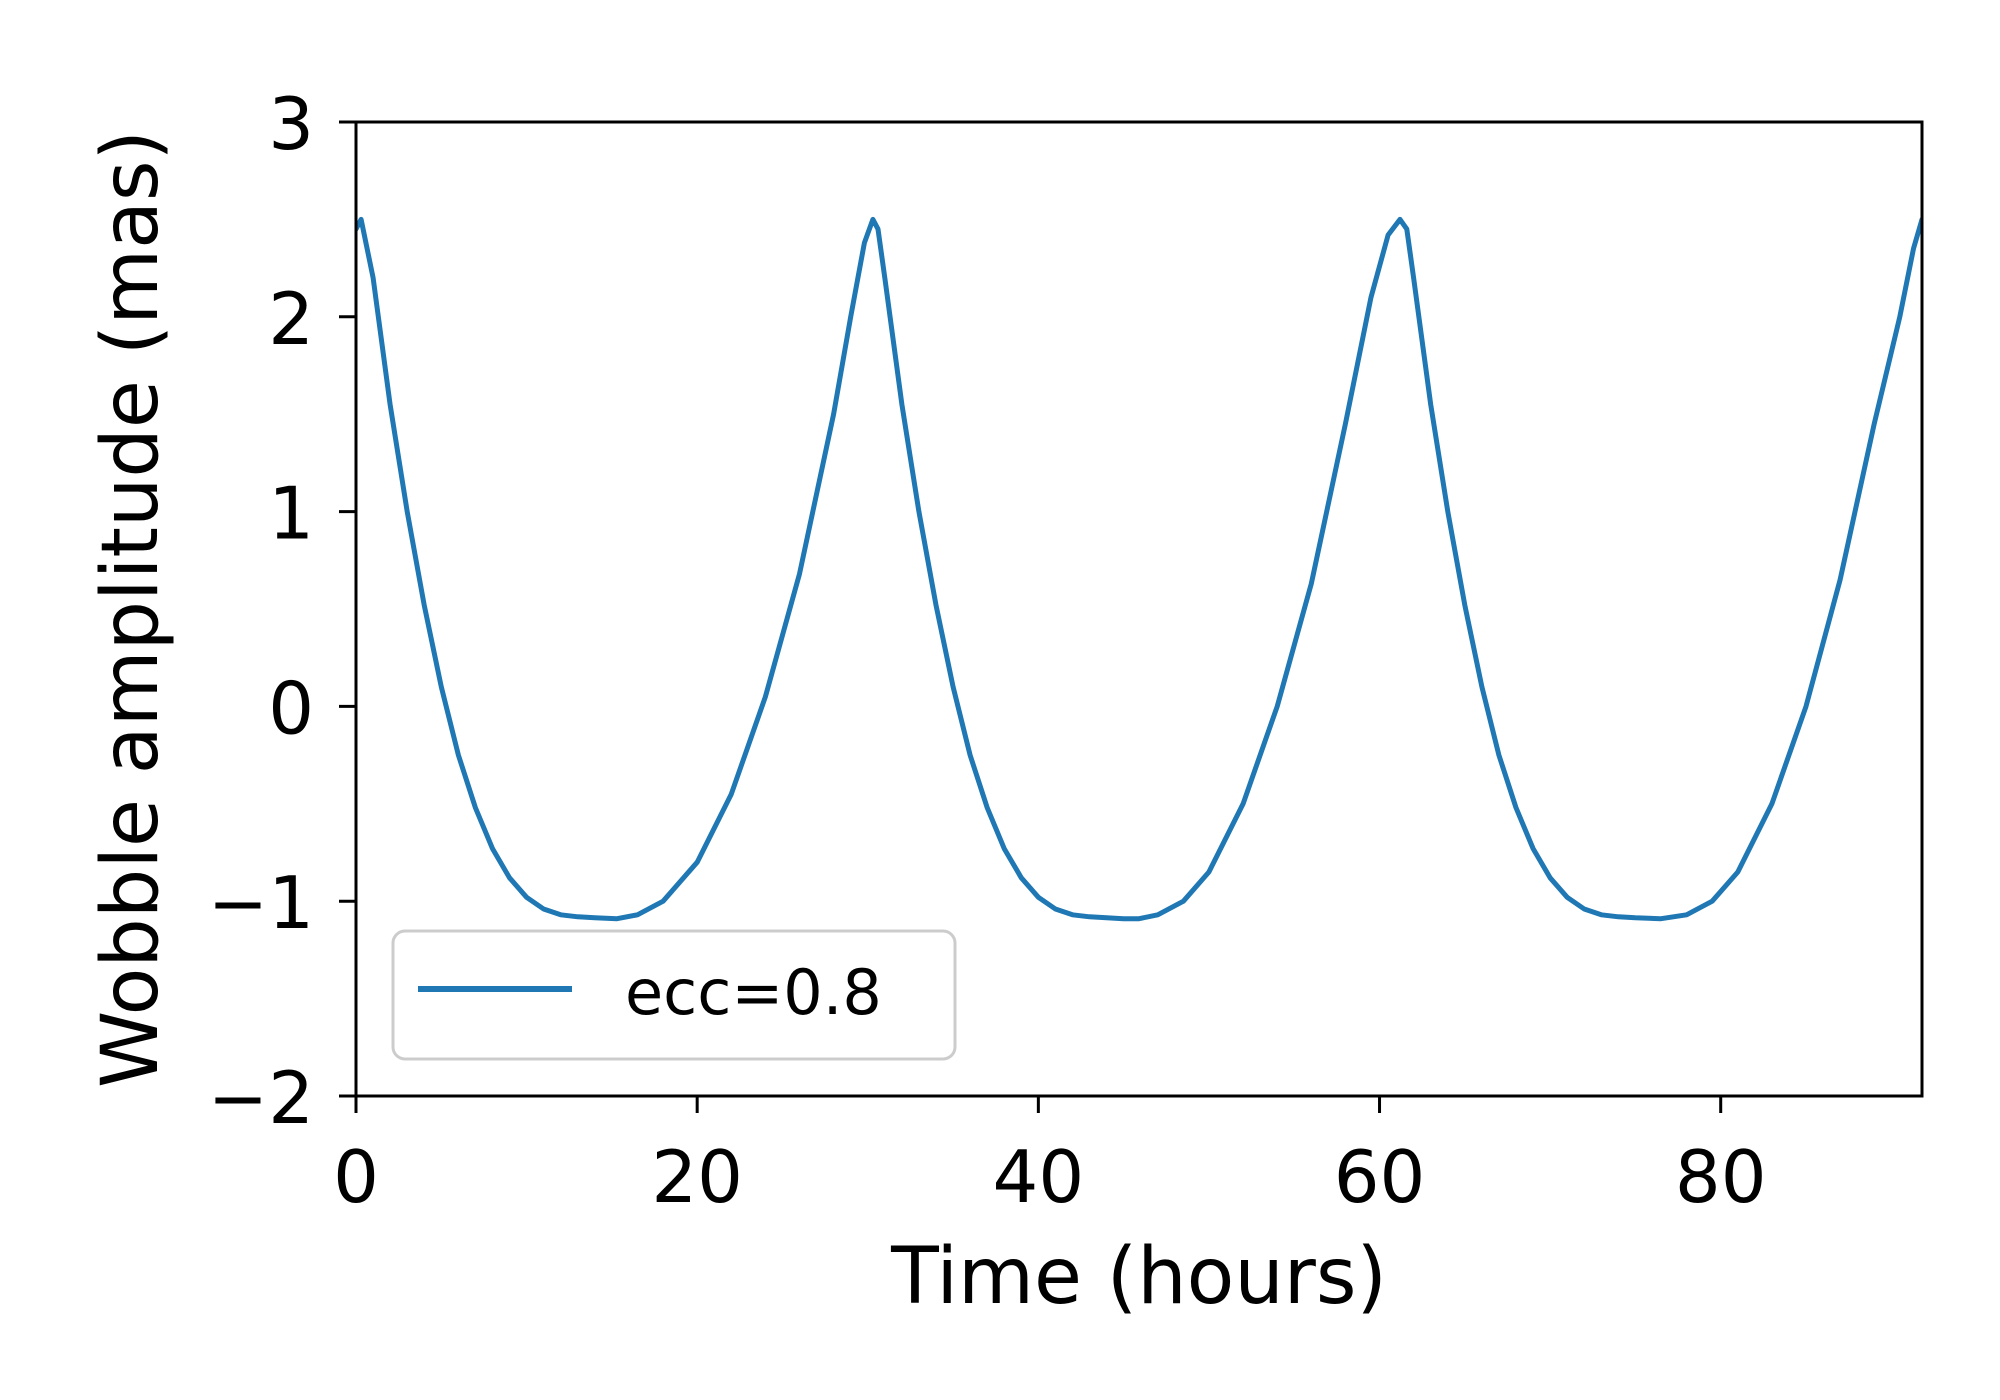 The image size is (2000, 1400). What do you see at coordinates (291, 708) in the screenshot?
I see `y-tick-label: 0` at bounding box center [291, 708].